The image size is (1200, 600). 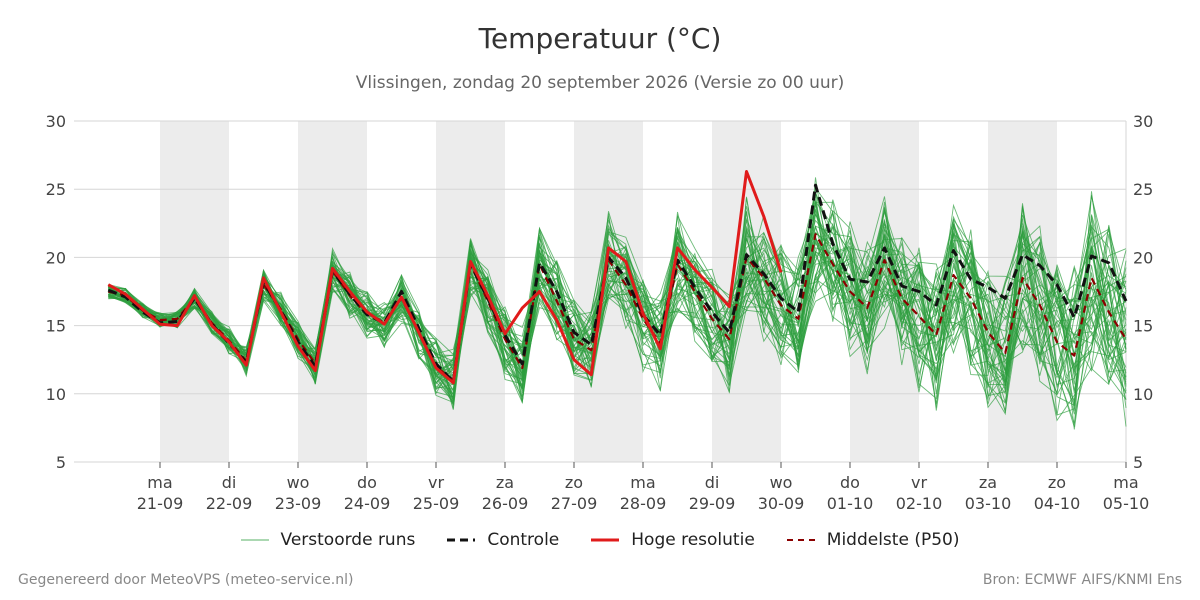 What do you see at coordinates (1126, 503) in the screenshot?
I see `x-tick-label-date: 05-10` at bounding box center [1126, 503].